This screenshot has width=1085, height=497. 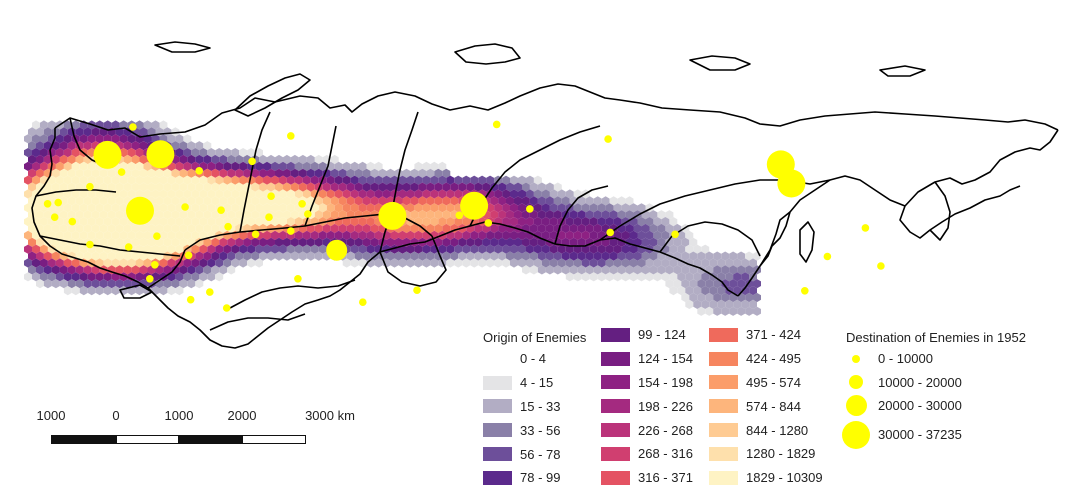 I want to click on origin-legend-label: 0 - 4, so click(x=533, y=359).